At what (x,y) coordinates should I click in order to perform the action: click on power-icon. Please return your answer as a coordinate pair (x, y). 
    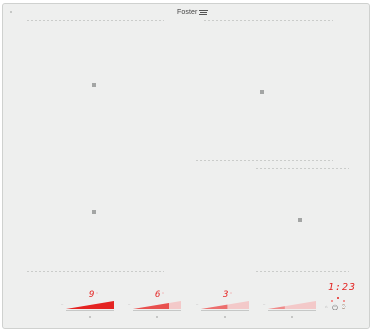
    Looking at the image, I should click on (335, 307).